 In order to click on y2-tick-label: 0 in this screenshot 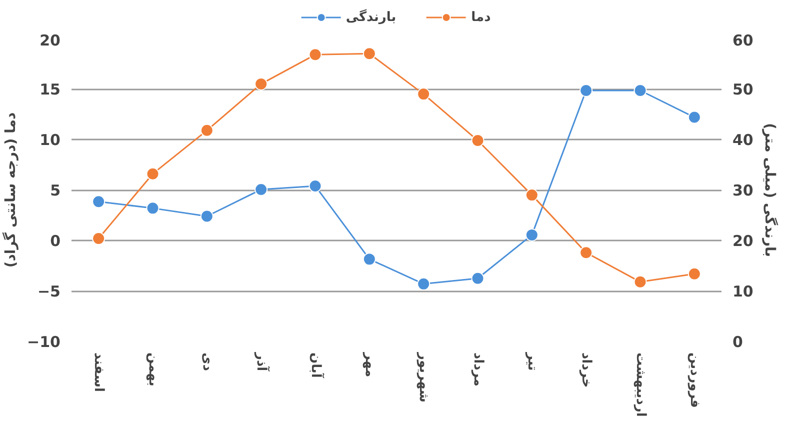, I will do `click(737, 342)`.